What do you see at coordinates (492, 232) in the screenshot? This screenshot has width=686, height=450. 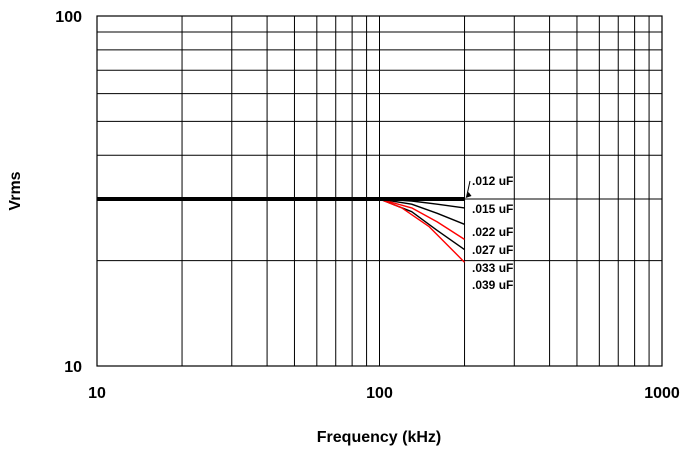 I see `series-annotation-3: .022 uF` at bounding box center [492, 232].